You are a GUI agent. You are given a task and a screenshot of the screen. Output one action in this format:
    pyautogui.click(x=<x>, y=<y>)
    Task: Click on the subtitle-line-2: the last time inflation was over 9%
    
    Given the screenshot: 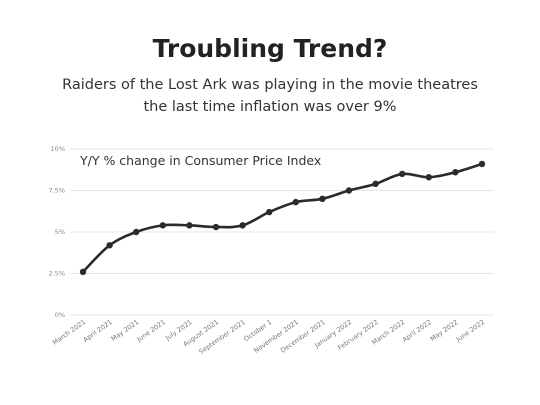 What is the action you would take?
    pyautogui.click(x=270, y=107)
    